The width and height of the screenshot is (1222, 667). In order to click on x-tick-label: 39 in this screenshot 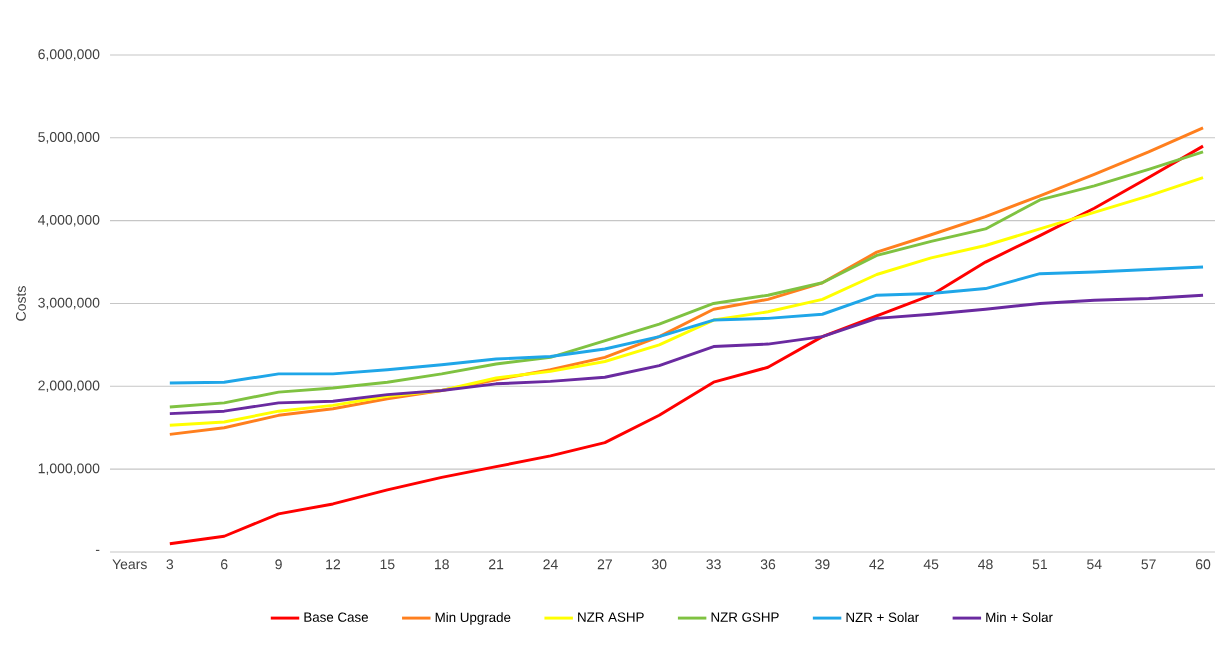, I will do `click(822, 564)`.